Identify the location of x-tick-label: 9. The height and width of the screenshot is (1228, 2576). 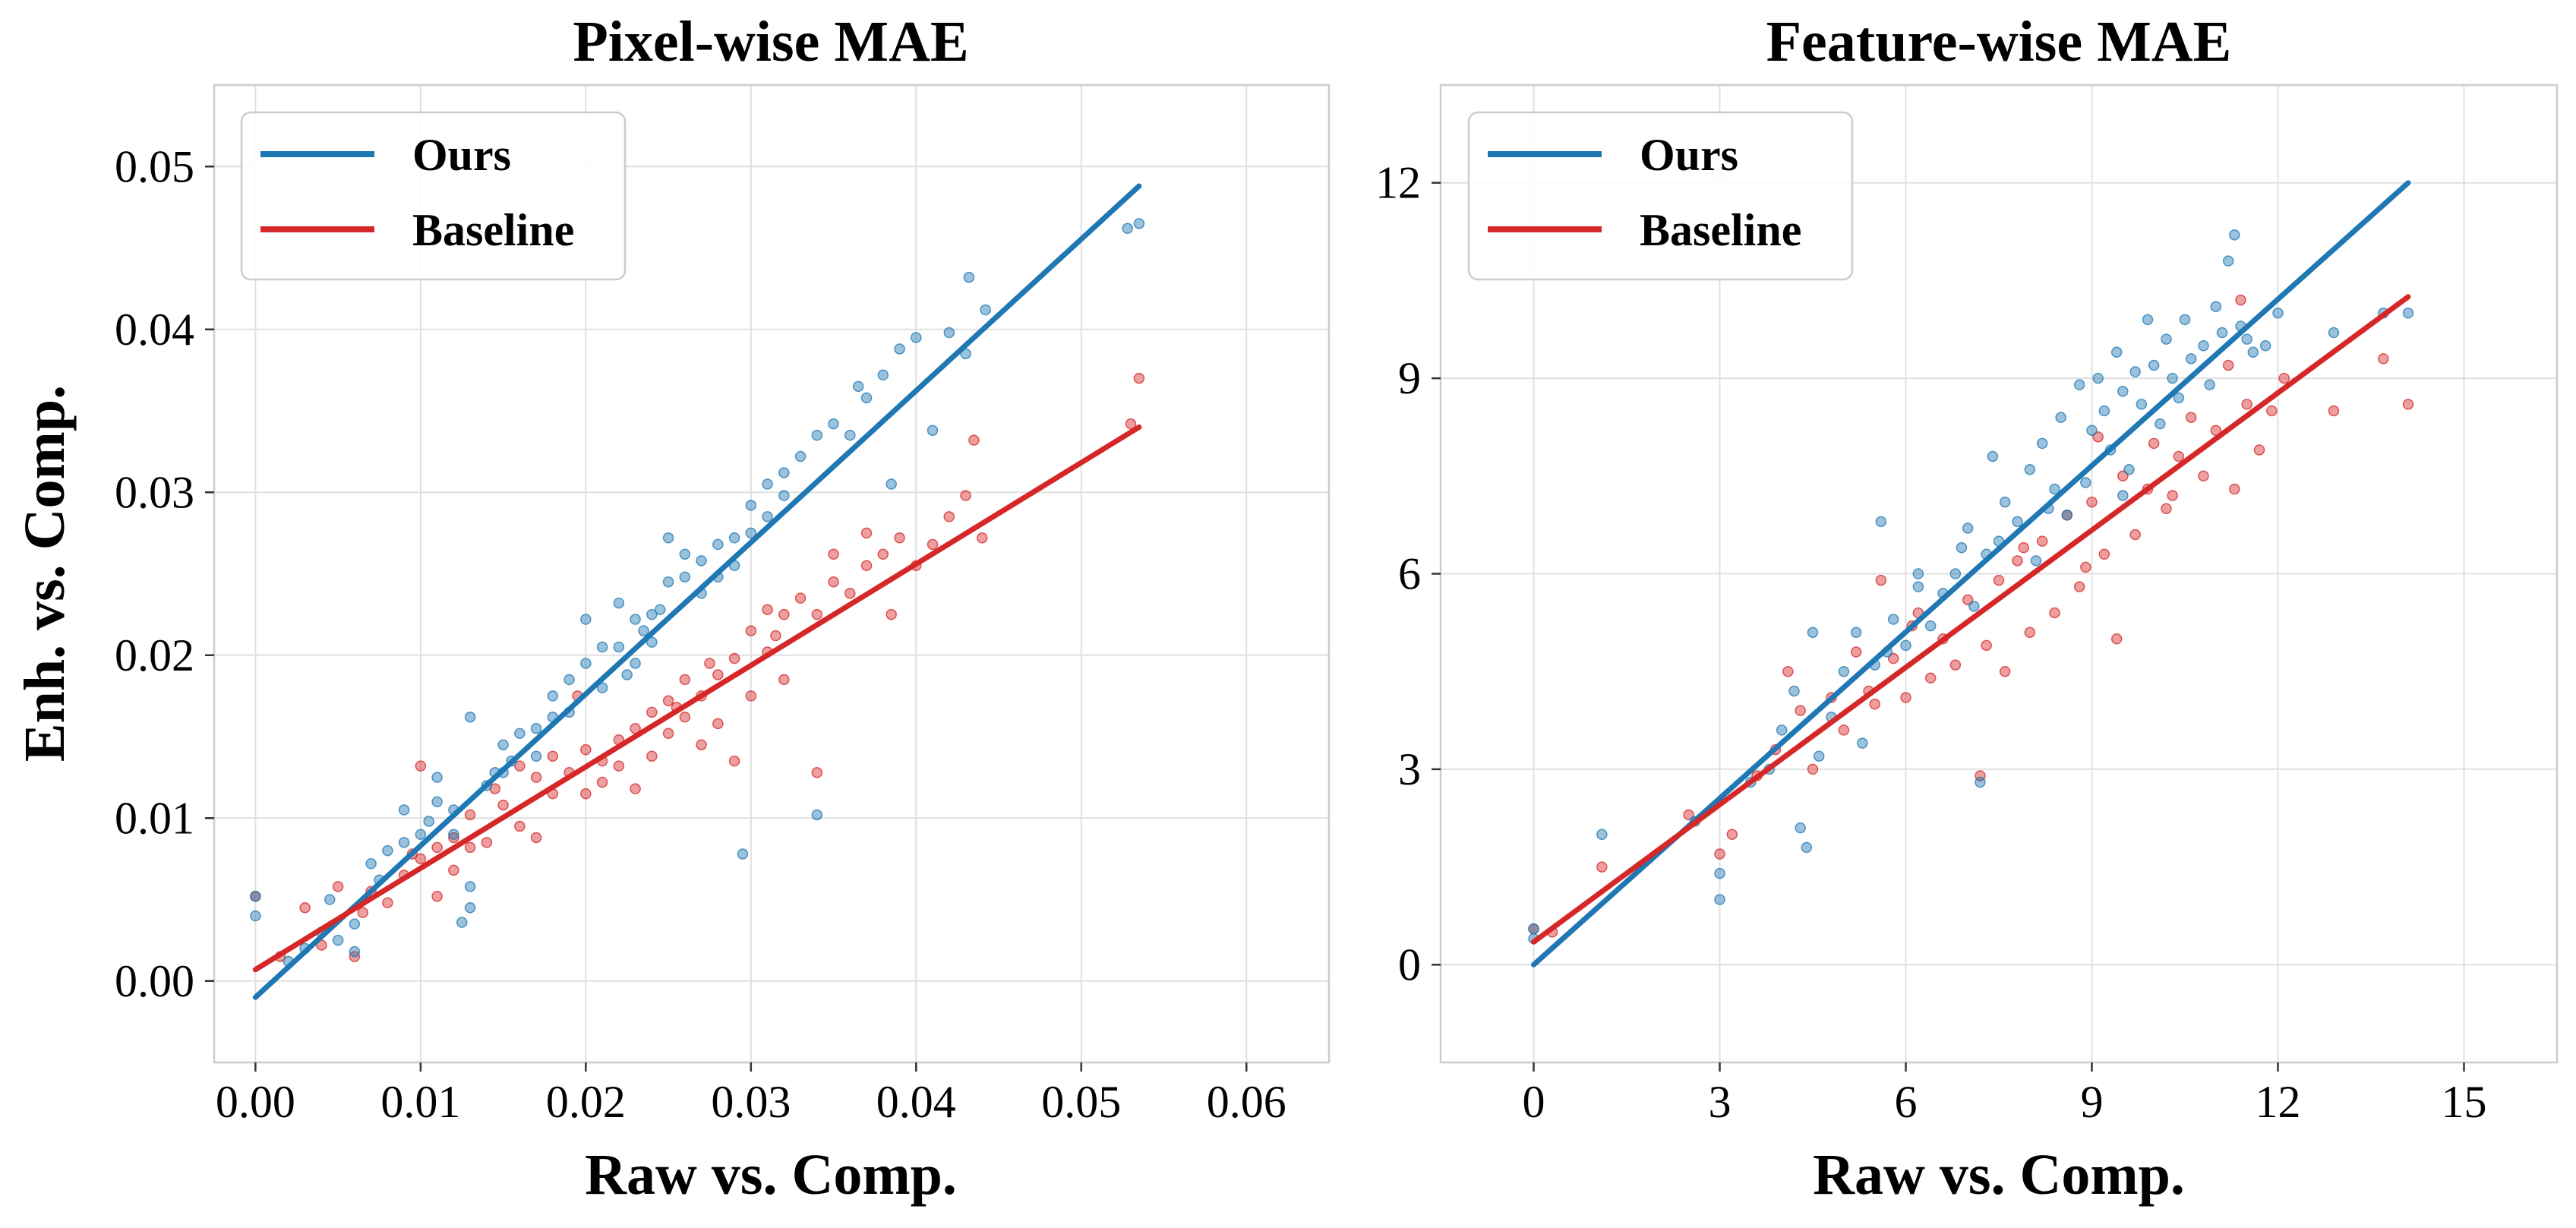
(2092, 1102).